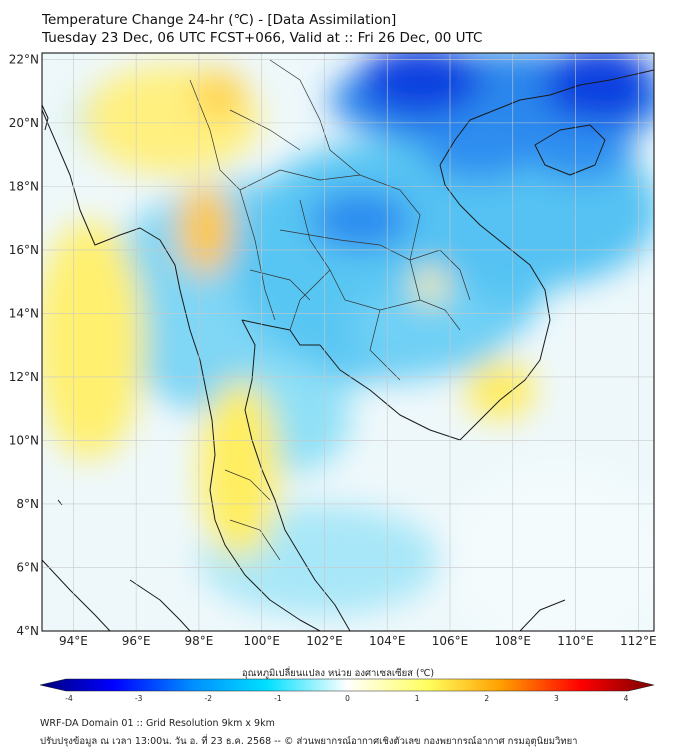 The width and height of the screenshot is (676, 756). Describe the element at coordinates (450, 641) in the screenshot. I see `lon-tick-label: 106°E` at that location.